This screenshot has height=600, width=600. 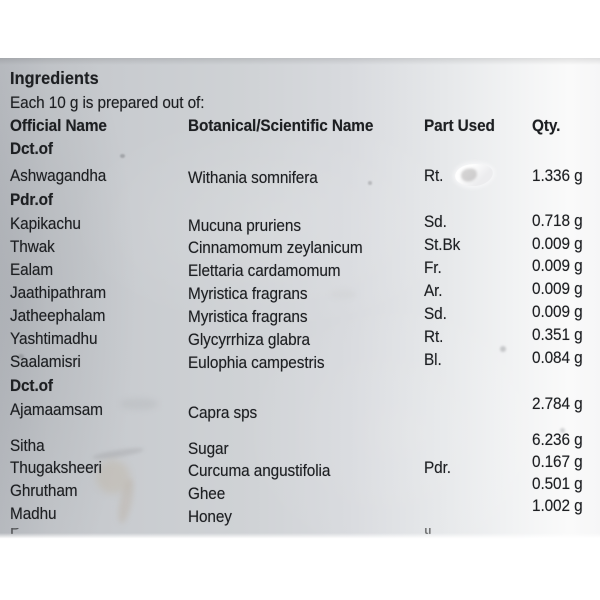 I want to click on table-row-official-name: Thwak, so click(x=32, y=247).